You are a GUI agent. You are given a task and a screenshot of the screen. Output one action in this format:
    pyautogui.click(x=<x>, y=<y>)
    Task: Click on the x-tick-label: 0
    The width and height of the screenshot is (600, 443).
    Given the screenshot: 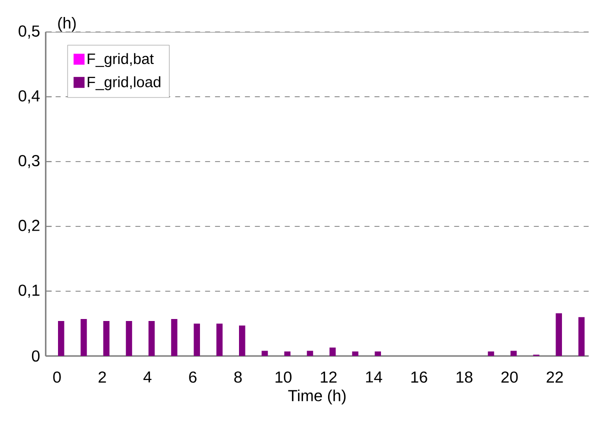 What is the action you would take?
    pyautogui.click(x=57, y=377)
    